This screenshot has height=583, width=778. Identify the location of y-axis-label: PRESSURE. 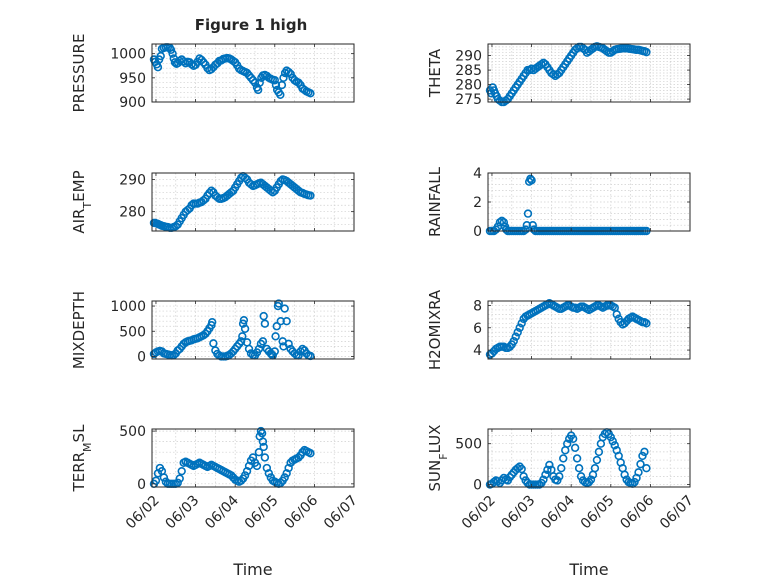
(79, 73).